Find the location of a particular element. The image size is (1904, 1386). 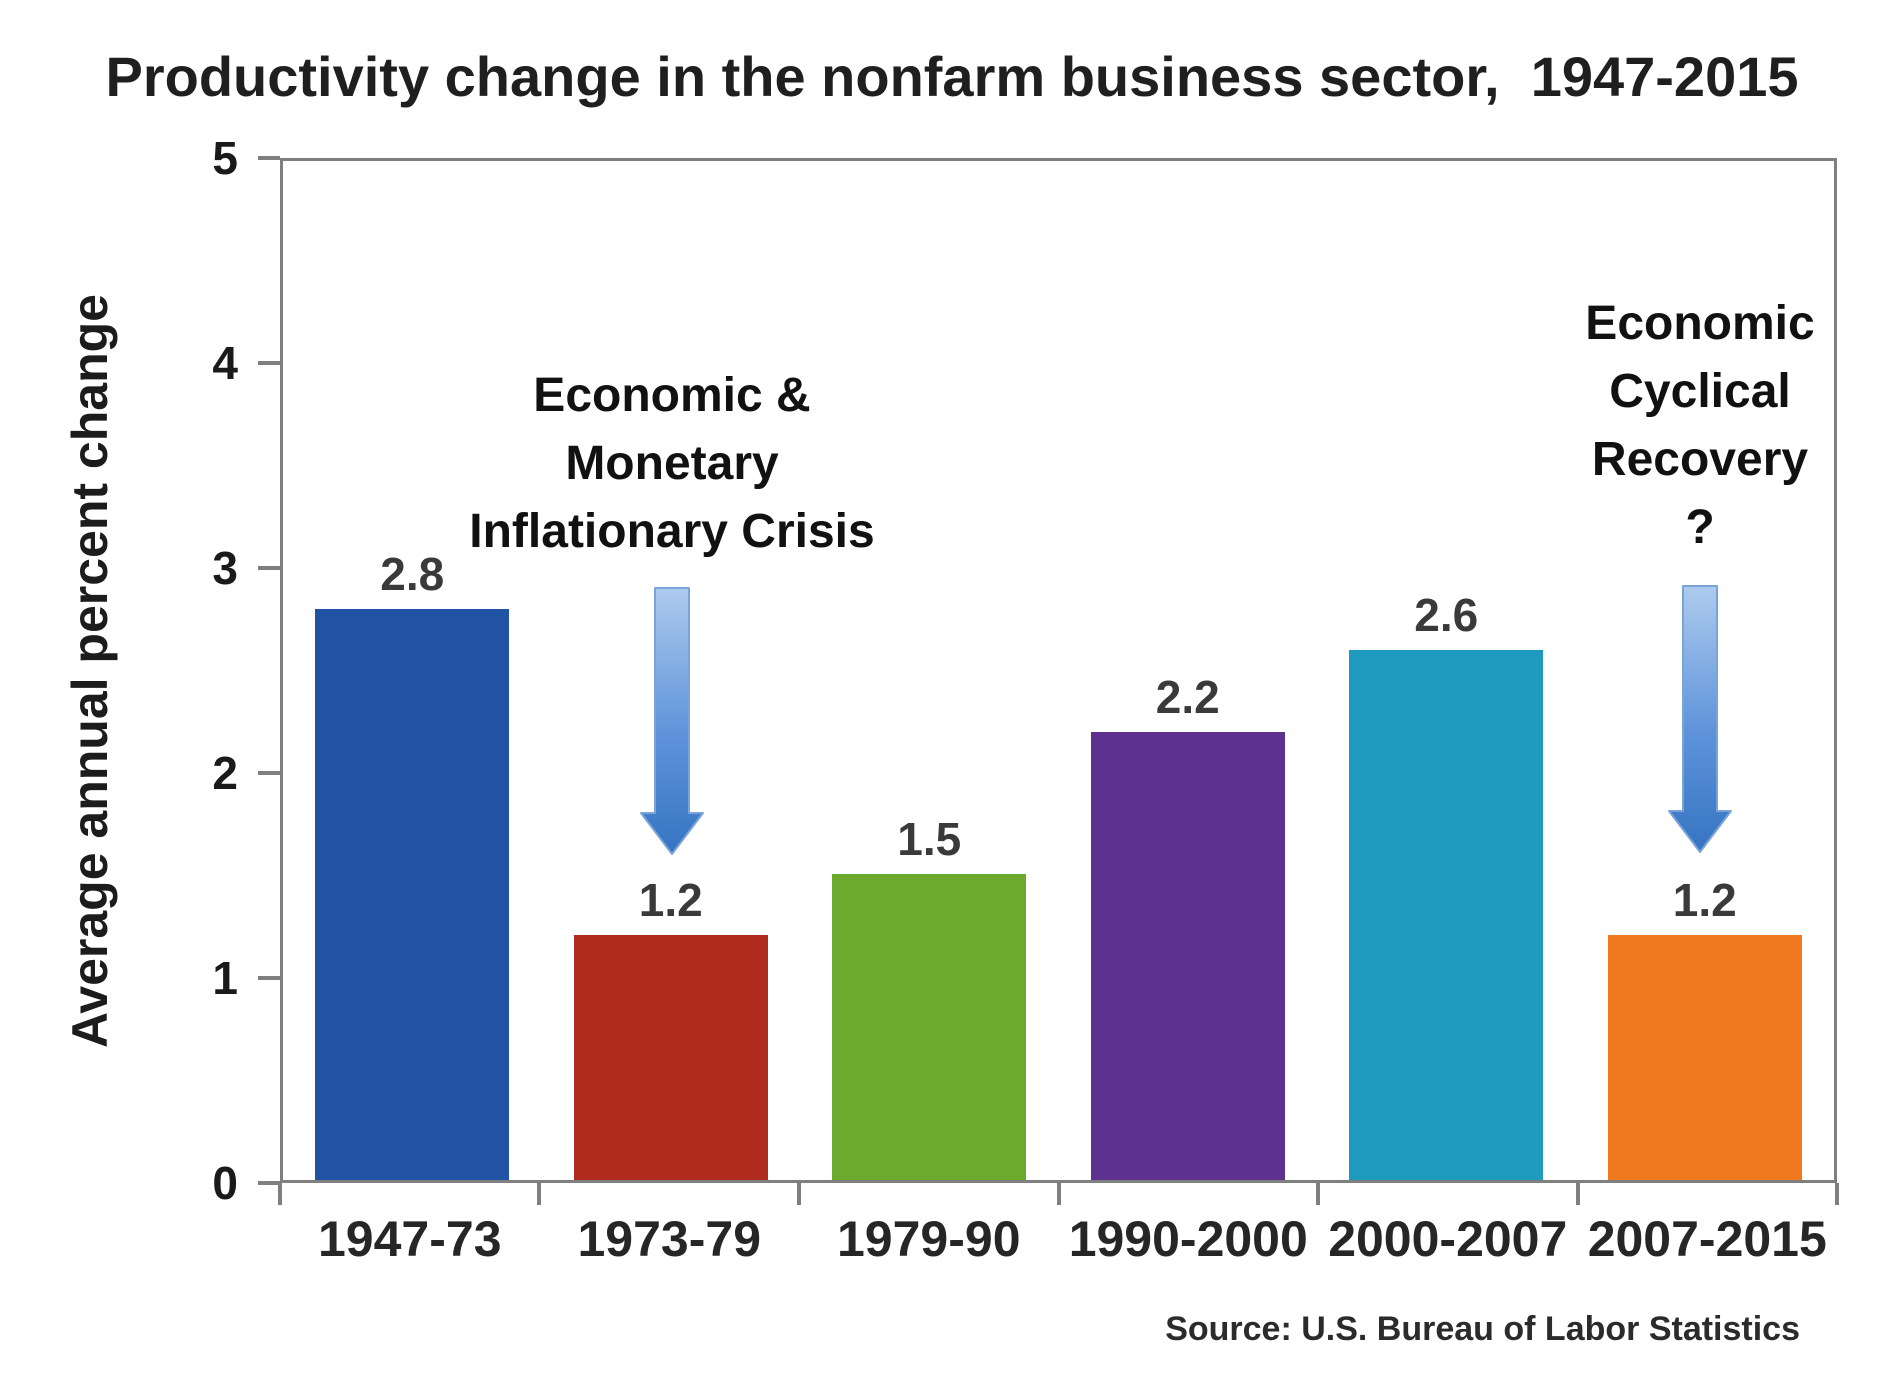

bar-slot-1973-79: 1.2 is located at coordinates (670, 670).